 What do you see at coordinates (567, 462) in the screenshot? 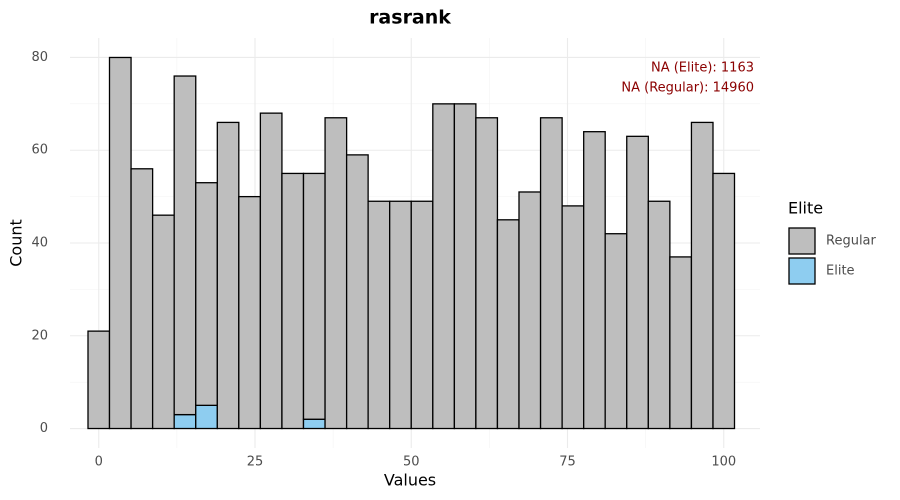
I see `x-tick-label: 75` at bounding box center [567, 462].